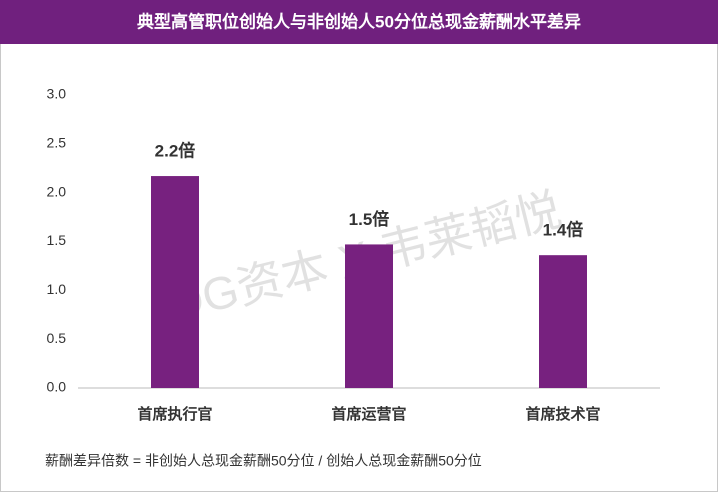  Describe the element at coordinates (368, 414) in the screenshot. I see `x-tick-label: 首席运营官` at that location.